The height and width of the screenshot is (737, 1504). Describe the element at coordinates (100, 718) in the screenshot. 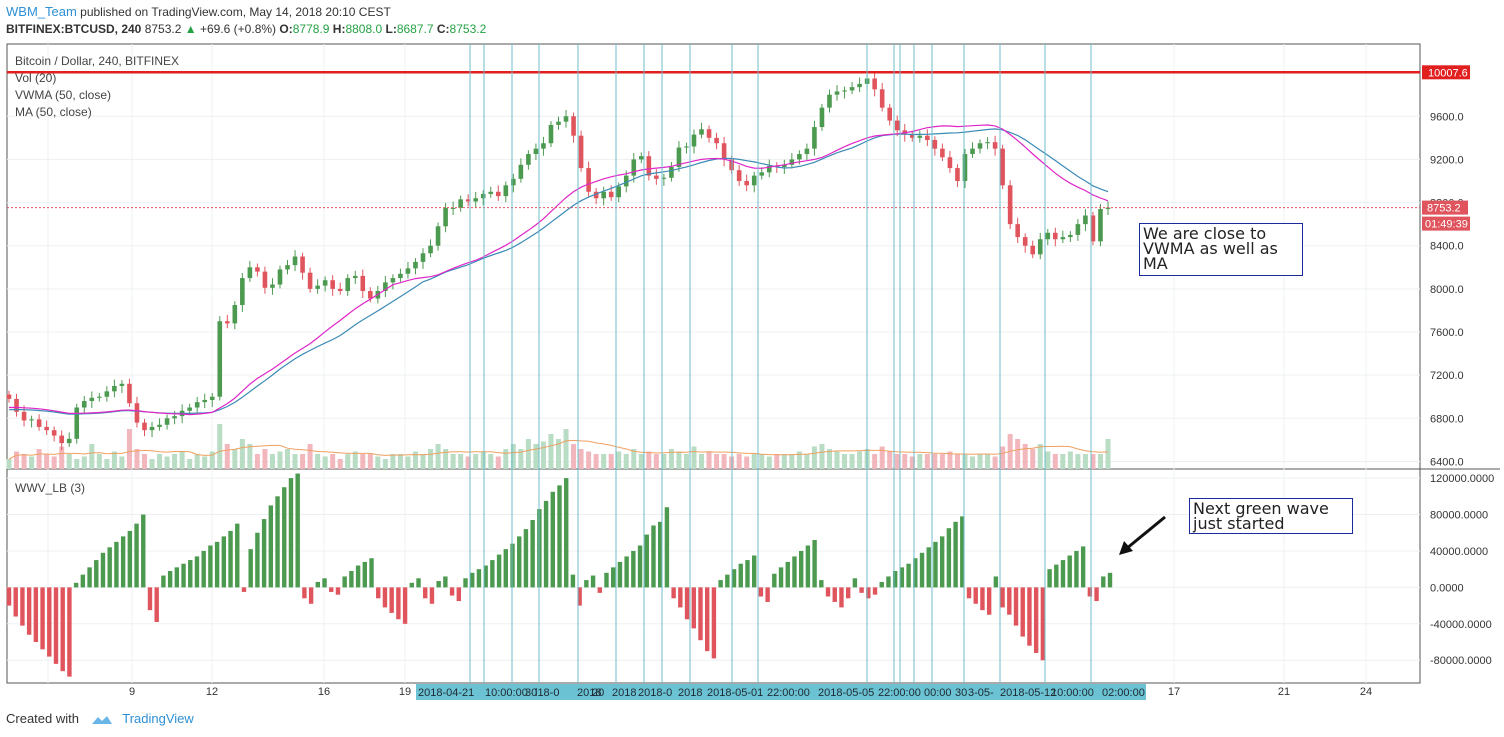

I see `footer: Created with TradingView` at that location.